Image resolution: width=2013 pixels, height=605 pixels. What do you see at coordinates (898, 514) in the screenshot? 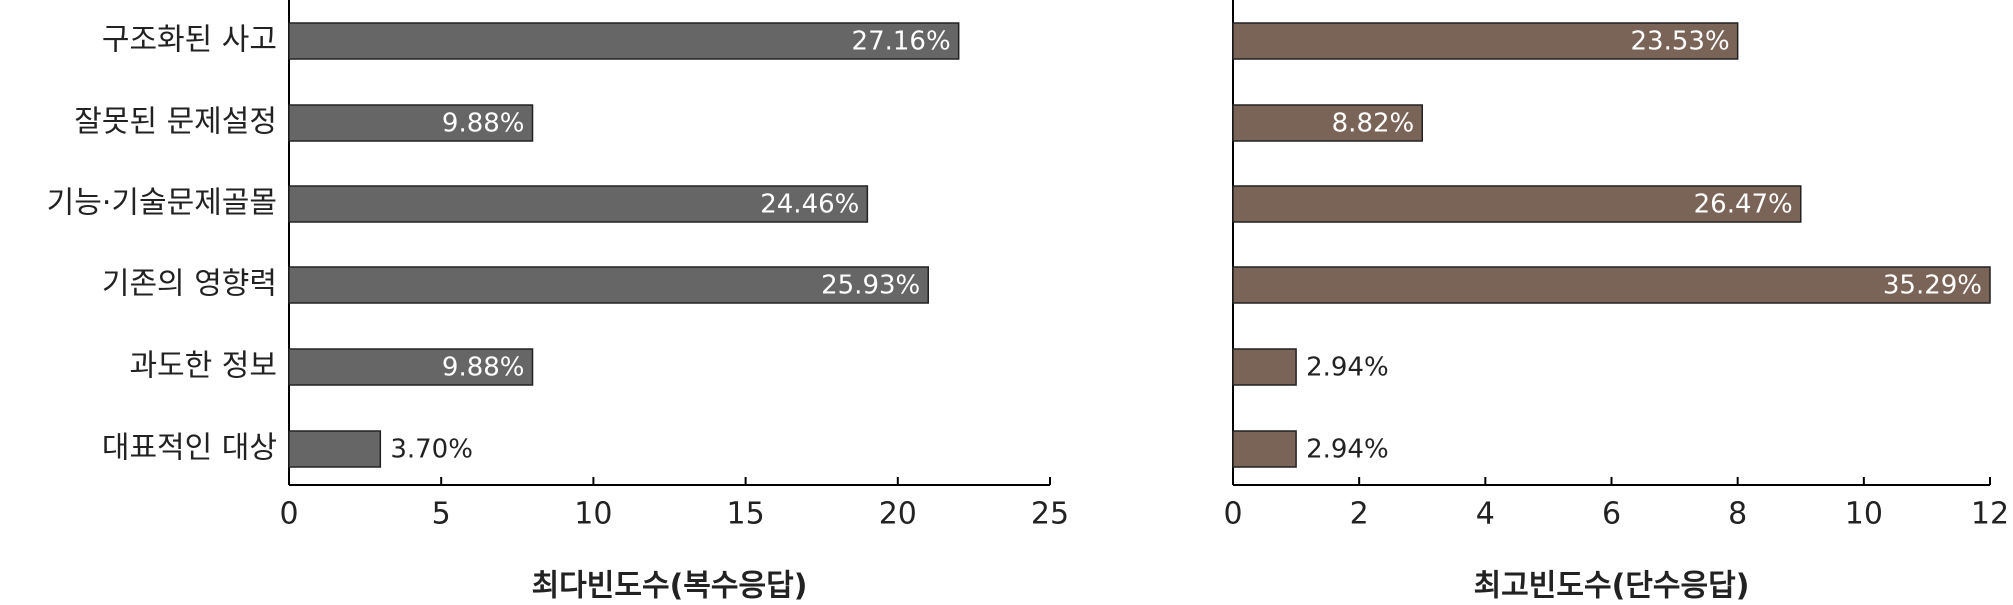
I see `x-tick-label: 20` at bounding box center [898, 514].